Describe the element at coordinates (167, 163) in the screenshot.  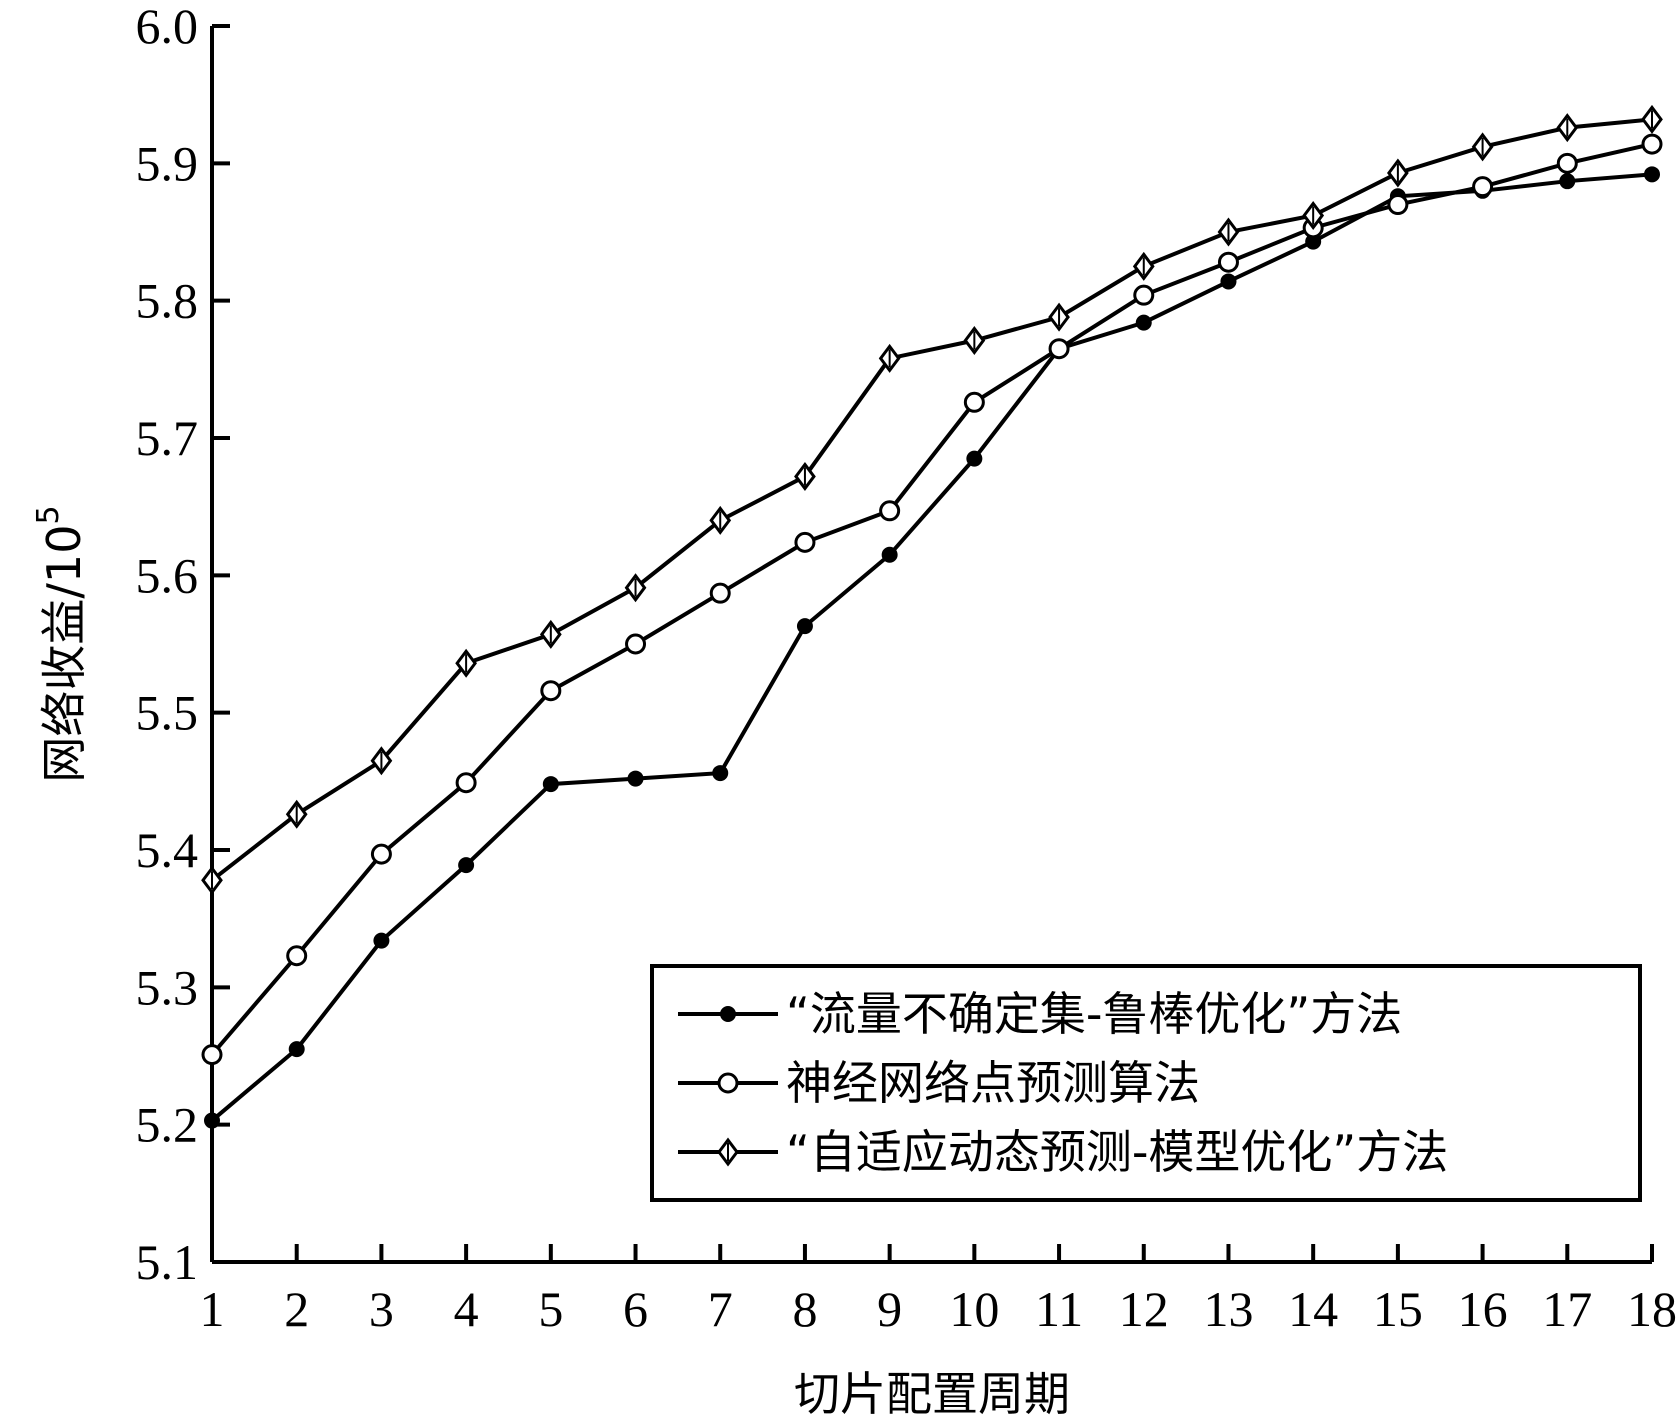
I see `y-tick-label: 5.9` at that location.